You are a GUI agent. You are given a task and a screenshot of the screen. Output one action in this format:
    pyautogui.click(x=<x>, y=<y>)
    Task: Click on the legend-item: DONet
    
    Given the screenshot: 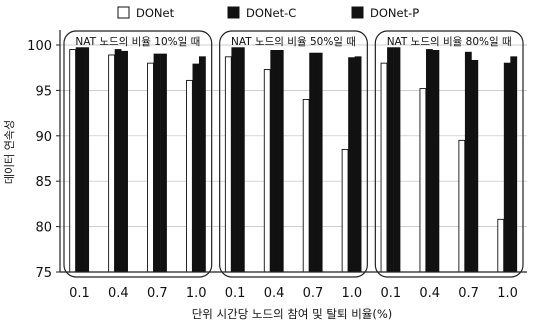 What is the action you would take?
    pyautogui.click(x=146, y=13)
    